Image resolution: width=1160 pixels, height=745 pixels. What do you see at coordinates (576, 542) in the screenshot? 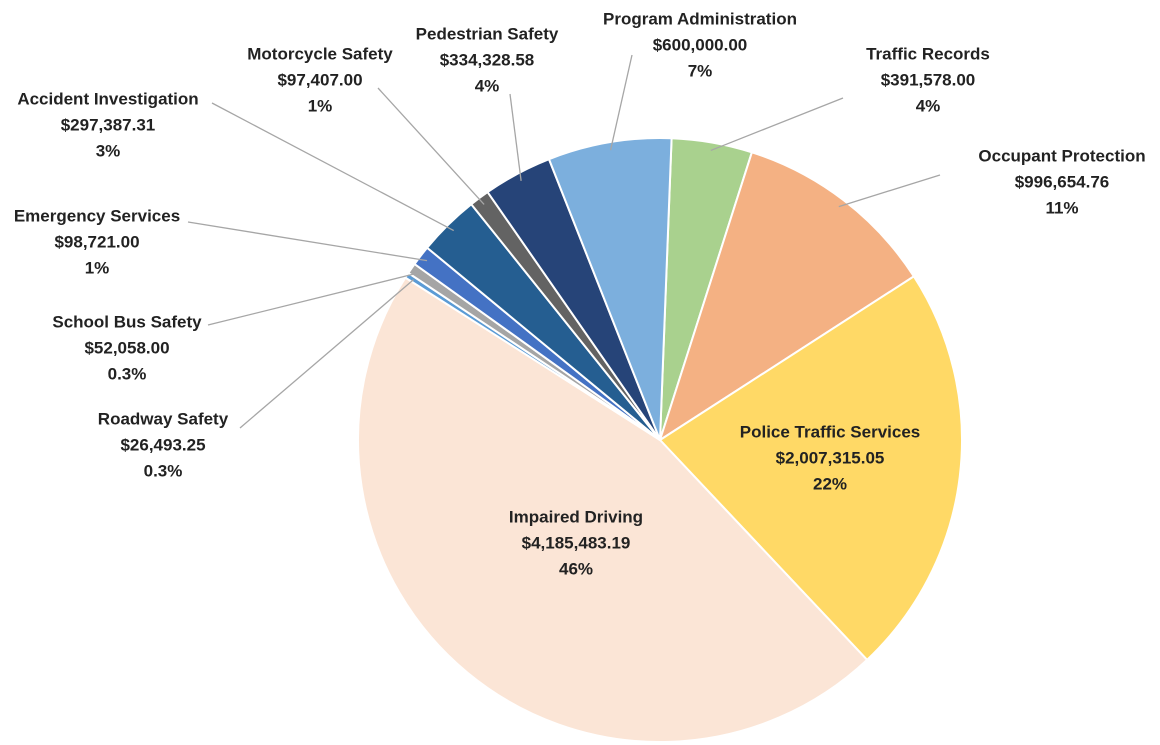
I see `value-label: $4,185,483.19` at bounding box center [576, 542].